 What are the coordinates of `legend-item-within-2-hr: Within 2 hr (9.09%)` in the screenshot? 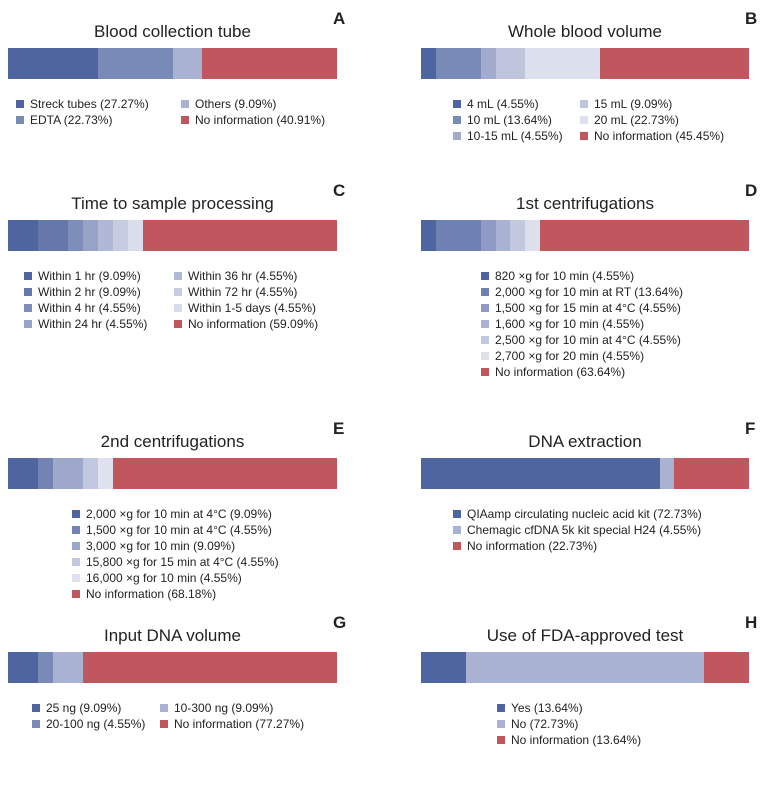 It's located at (85, 292).